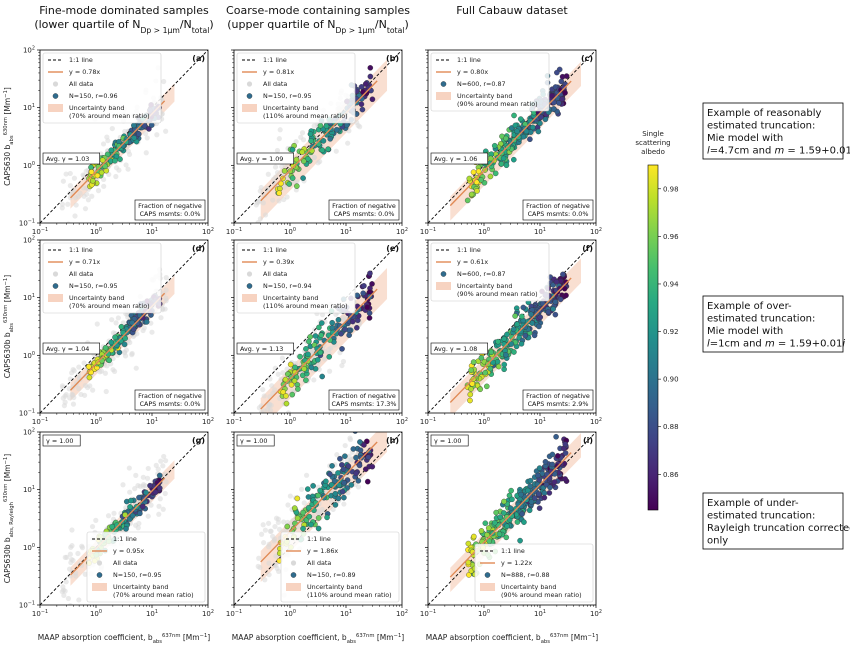  I want to click on y-axis-label: CAPS630 babs630nm [Mm−1], so click(9, 136).